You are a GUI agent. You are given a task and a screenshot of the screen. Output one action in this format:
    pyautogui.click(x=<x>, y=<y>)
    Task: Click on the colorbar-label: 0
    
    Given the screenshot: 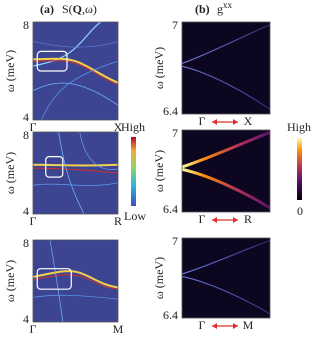 What is the action you would take?
    pyautogui.click(x=300, y=211)
    